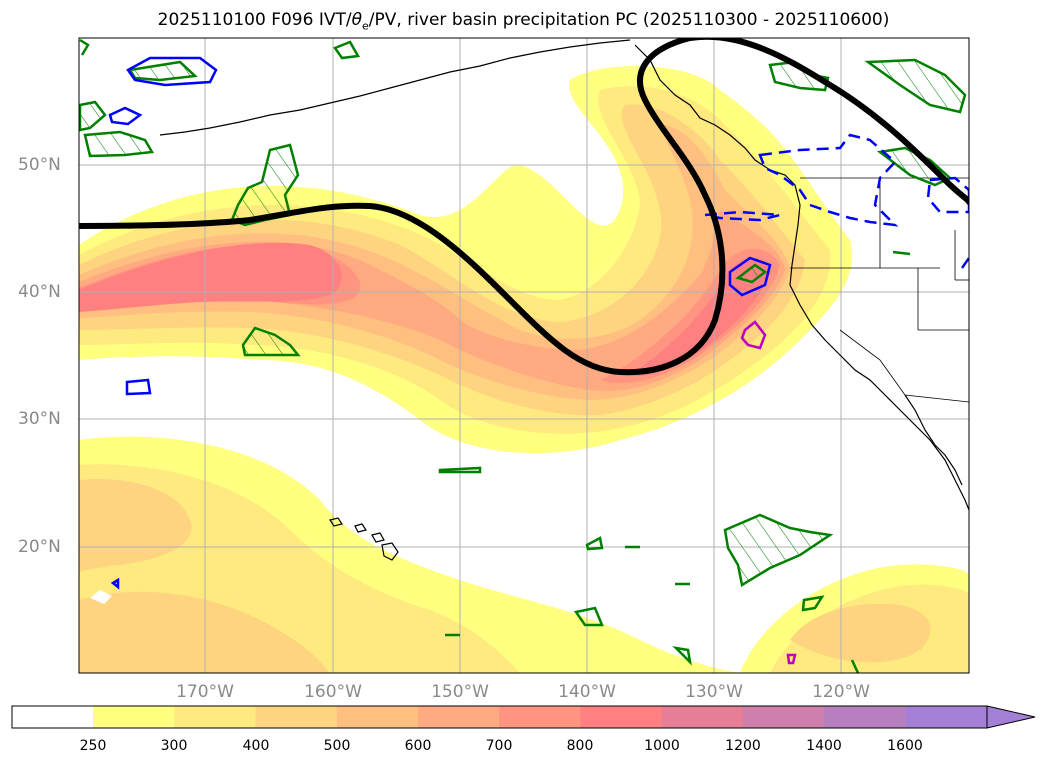  I want to click on colorbar, so click(523, 717).